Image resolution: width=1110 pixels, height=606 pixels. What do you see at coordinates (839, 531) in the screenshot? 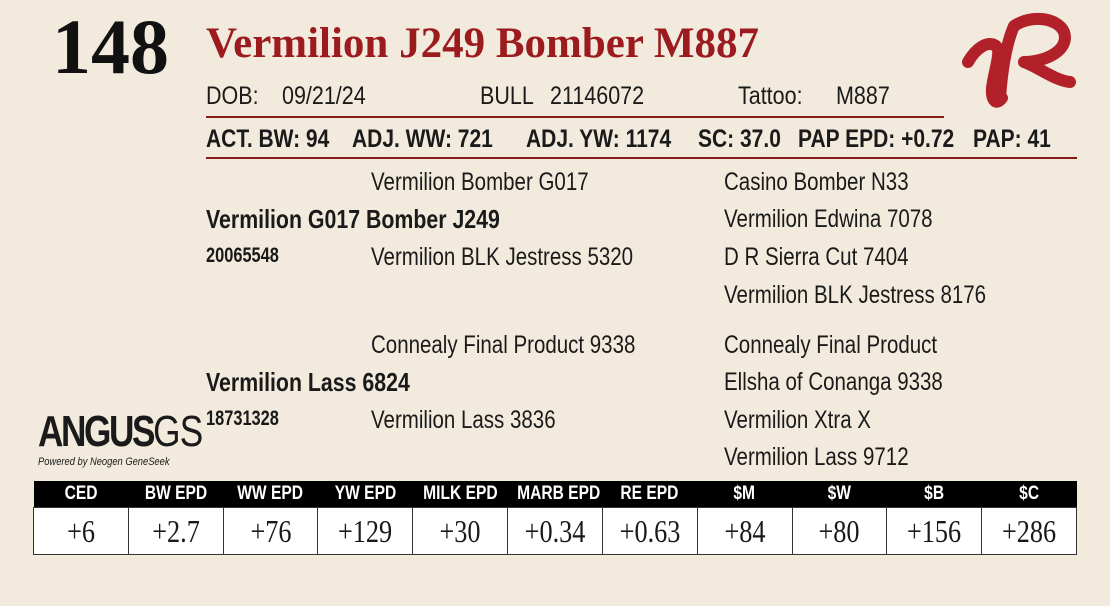
I see `epd-value-dollar-w: +80` at bounding box center [839, 531].